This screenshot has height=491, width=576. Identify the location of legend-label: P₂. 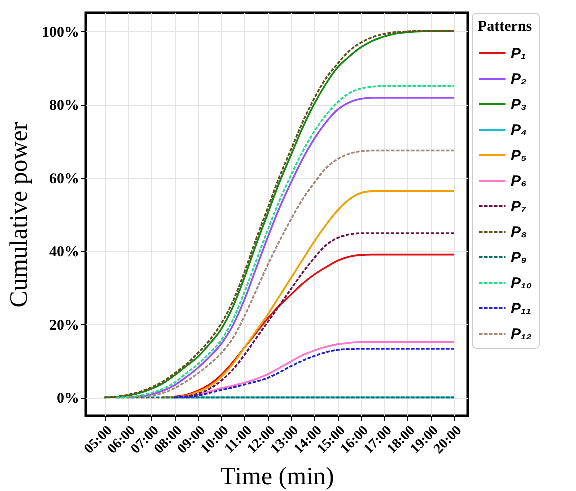
(519, 79).